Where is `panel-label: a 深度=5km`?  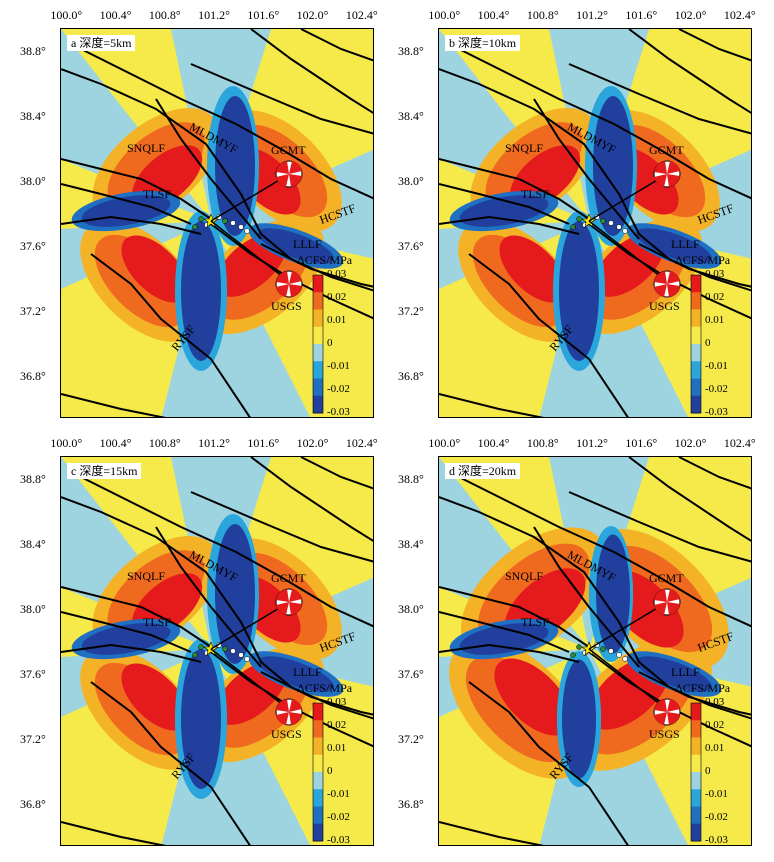 panel-label: a 深度=5km is located at coordinates (101, 43).